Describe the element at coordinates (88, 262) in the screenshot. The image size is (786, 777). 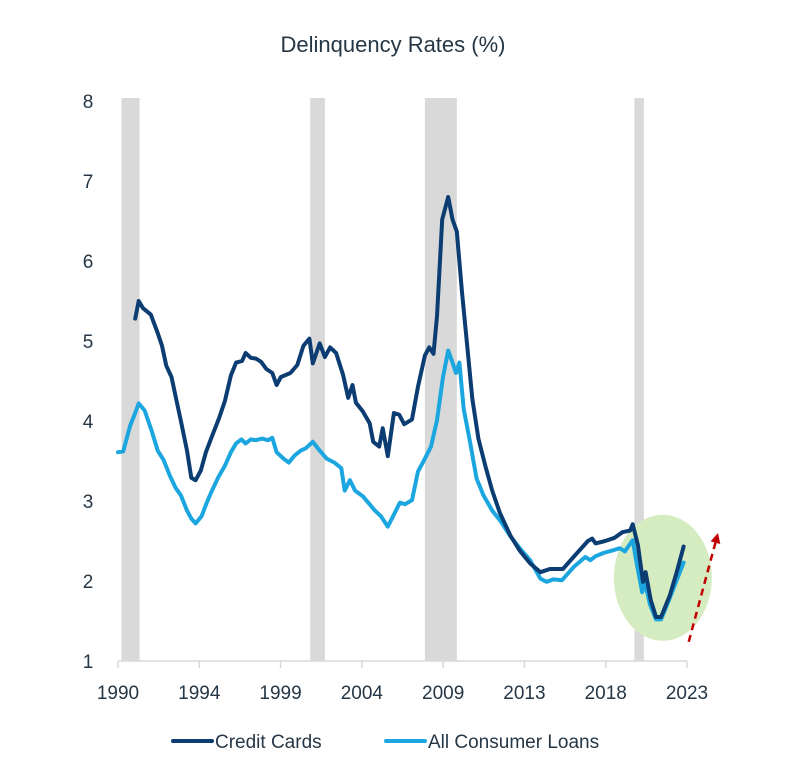
I see `y-tick-label: 6` at that location.